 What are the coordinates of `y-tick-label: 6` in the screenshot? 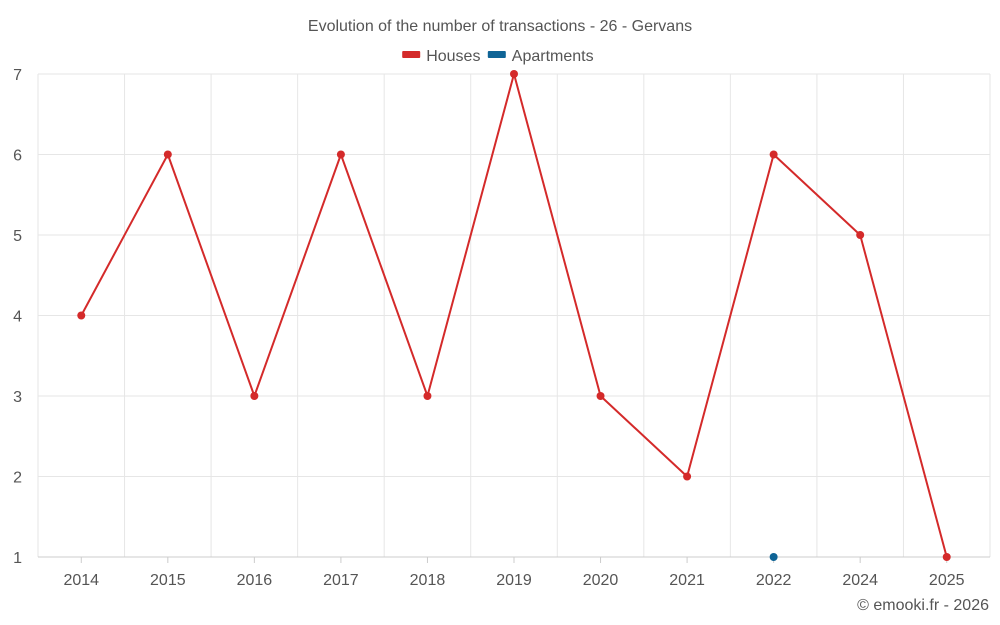 It's located at (17, 156).